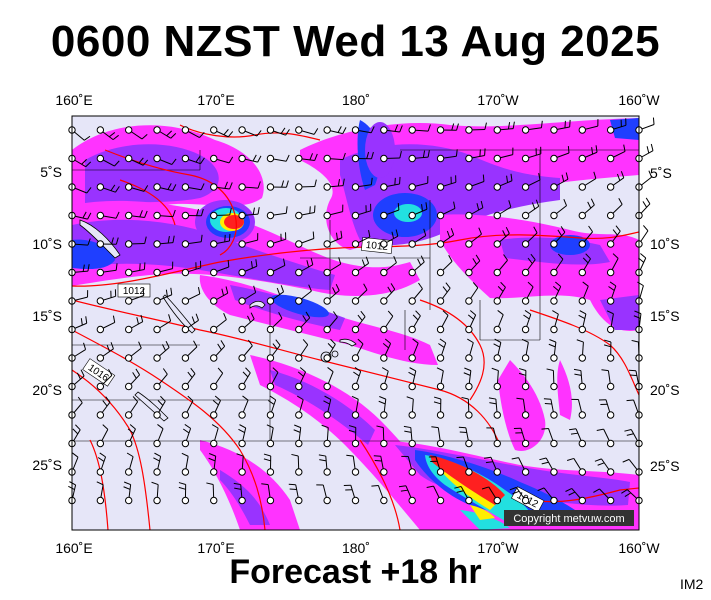  Describe the element at coordinates (692, 584) in the screenshot. I see `product-code: IM2` at that location.